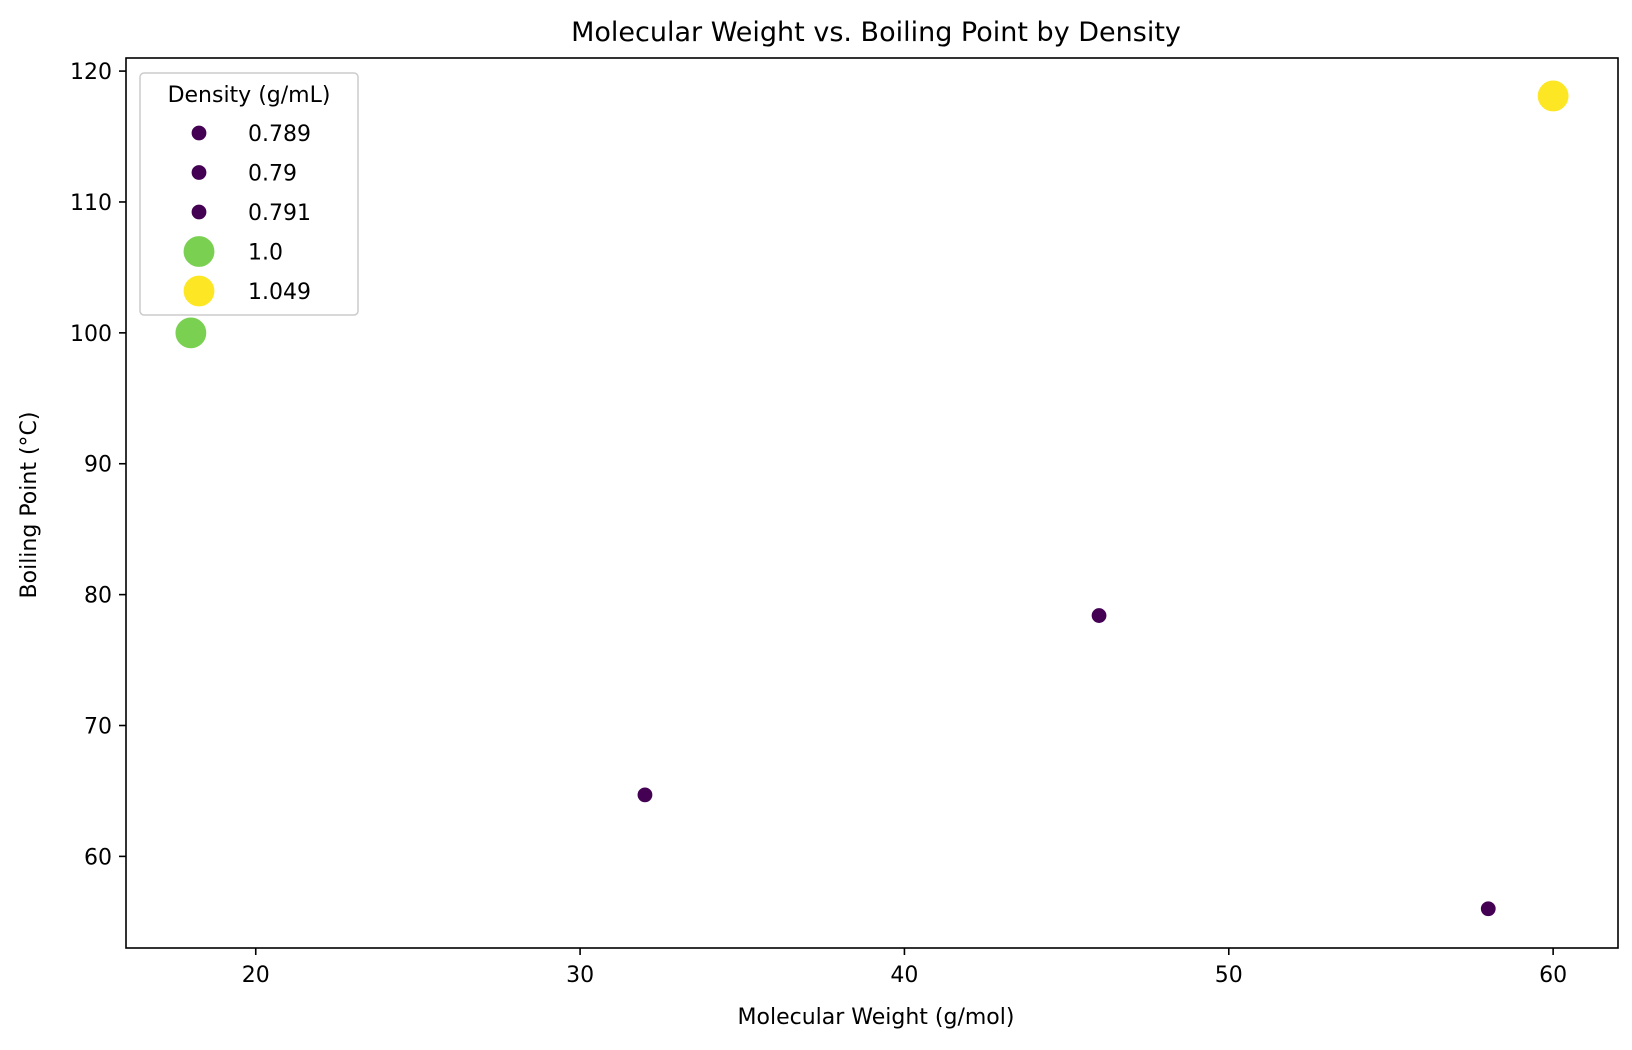 Image resolution: width=1632 pixels, height=1050 pixels. I want to click on y-tick-label: 80, so click(98, 596).